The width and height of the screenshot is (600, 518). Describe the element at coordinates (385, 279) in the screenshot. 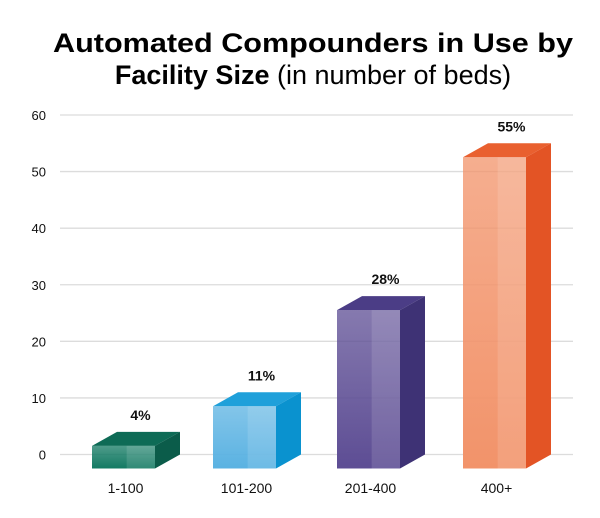

I see `data-label: 28%` at that location.